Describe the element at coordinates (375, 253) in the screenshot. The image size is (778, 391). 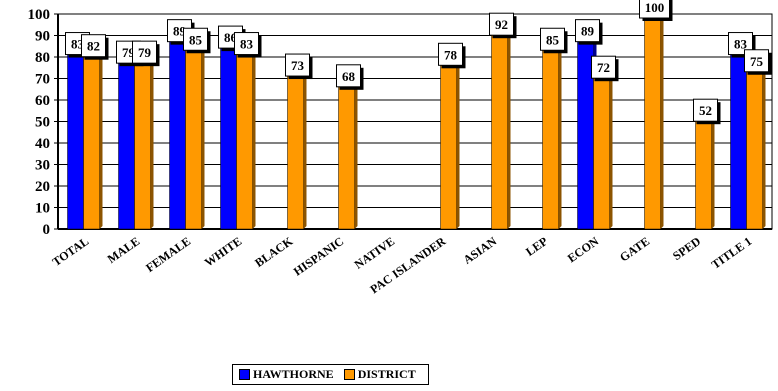
I see `x-category-label: NATIVE` at that location.